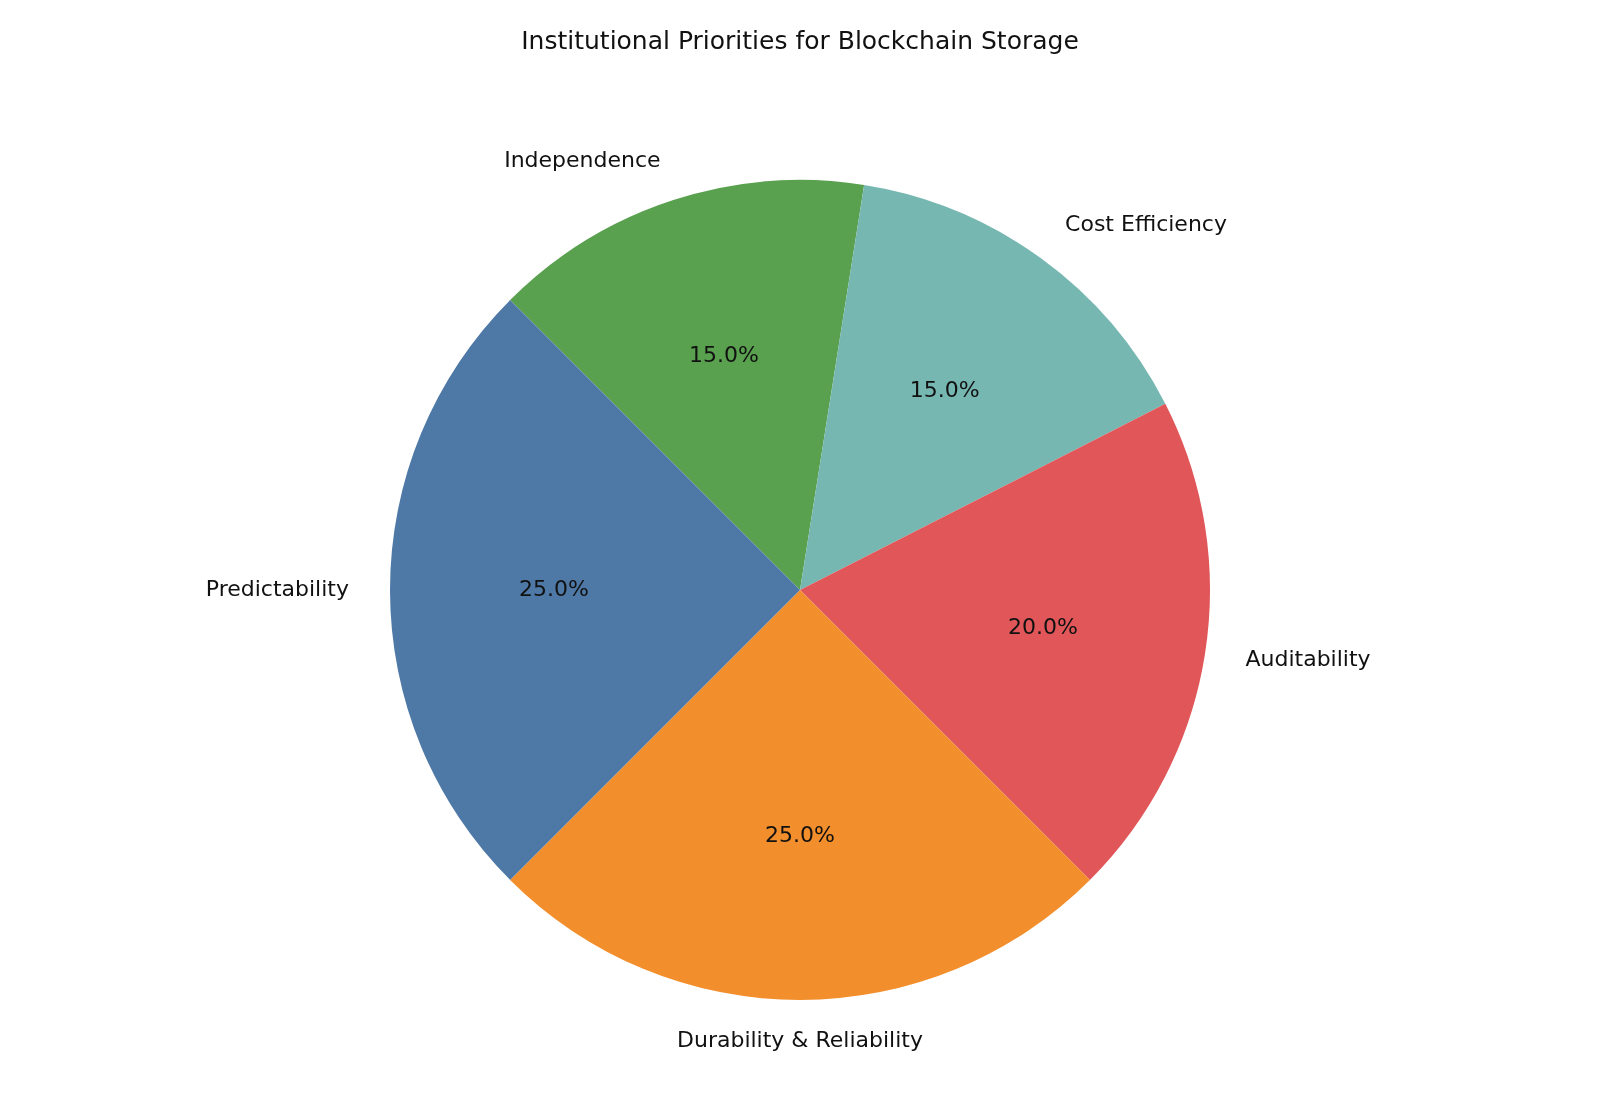 This screenshot has width=1600, height=1120. What do you see at coordinates (1146, 223) in the screenshot?
I see `slice-label: Cost Efficiency` at bounding box center [1146, 223].